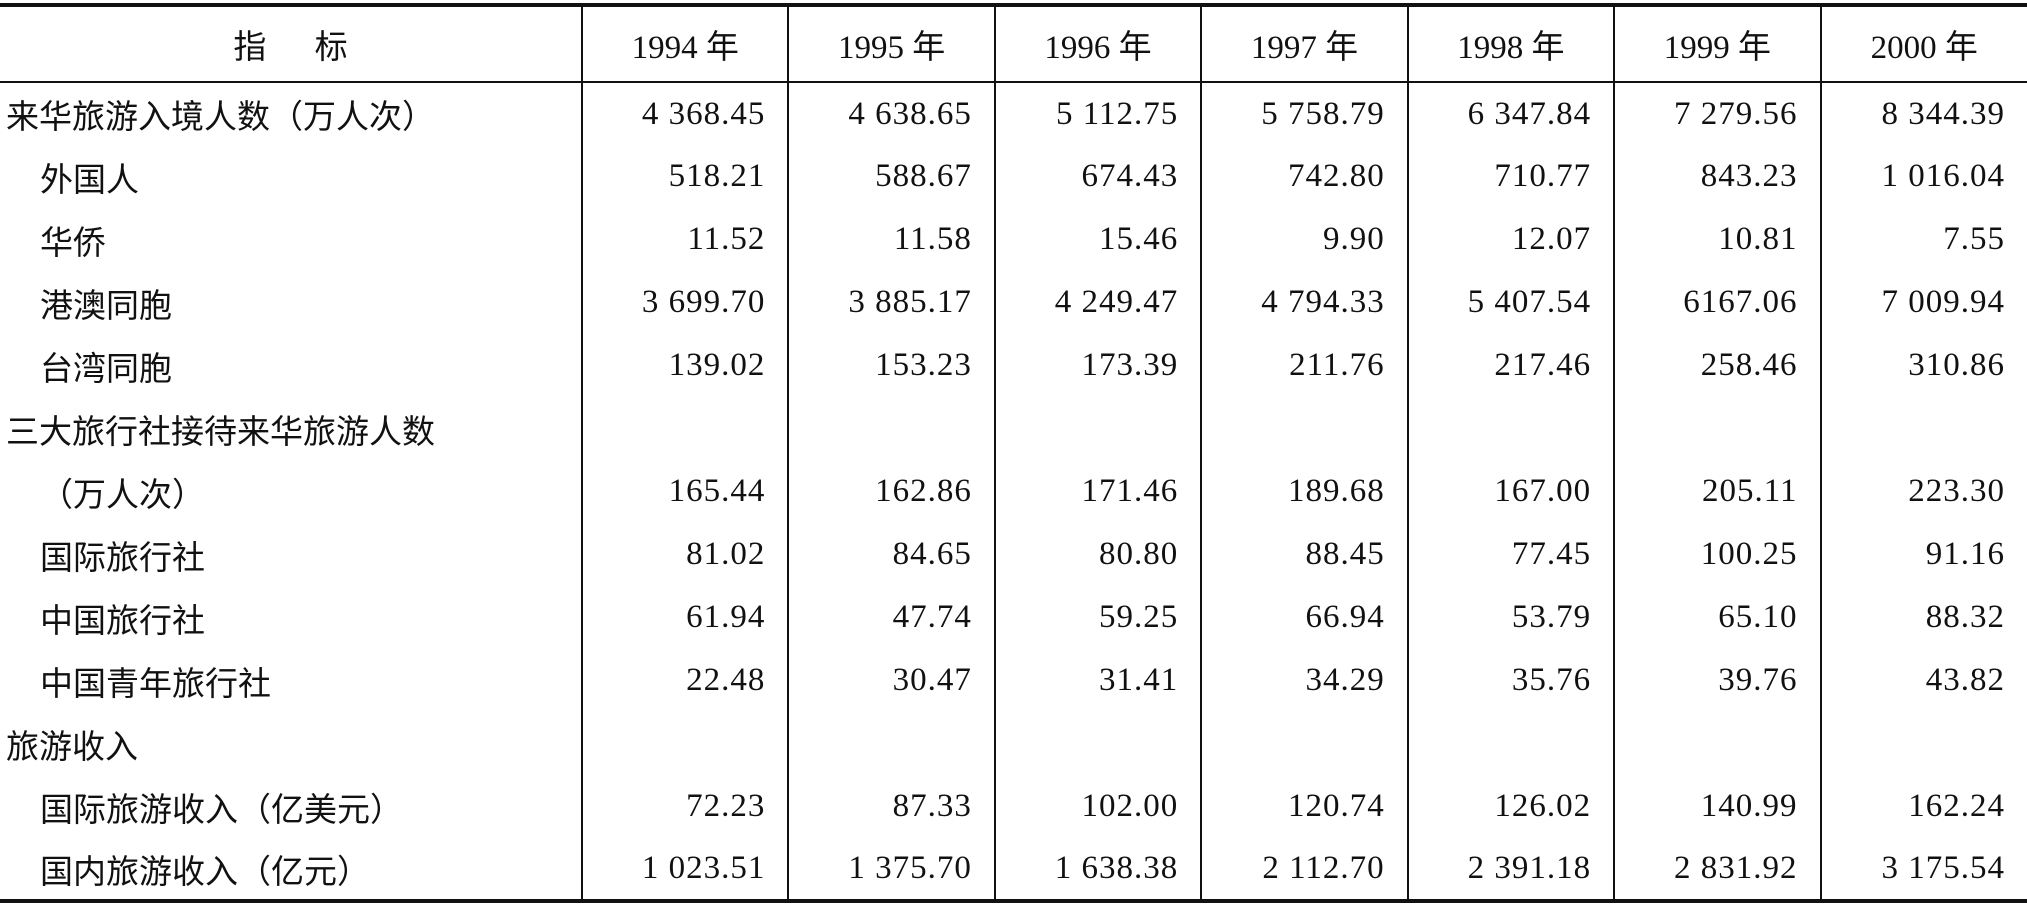  What do you see at coordinates (1717, 176) in the screenshot?
I see `cell-value: 843.23` at bounding box center [1717, 176].